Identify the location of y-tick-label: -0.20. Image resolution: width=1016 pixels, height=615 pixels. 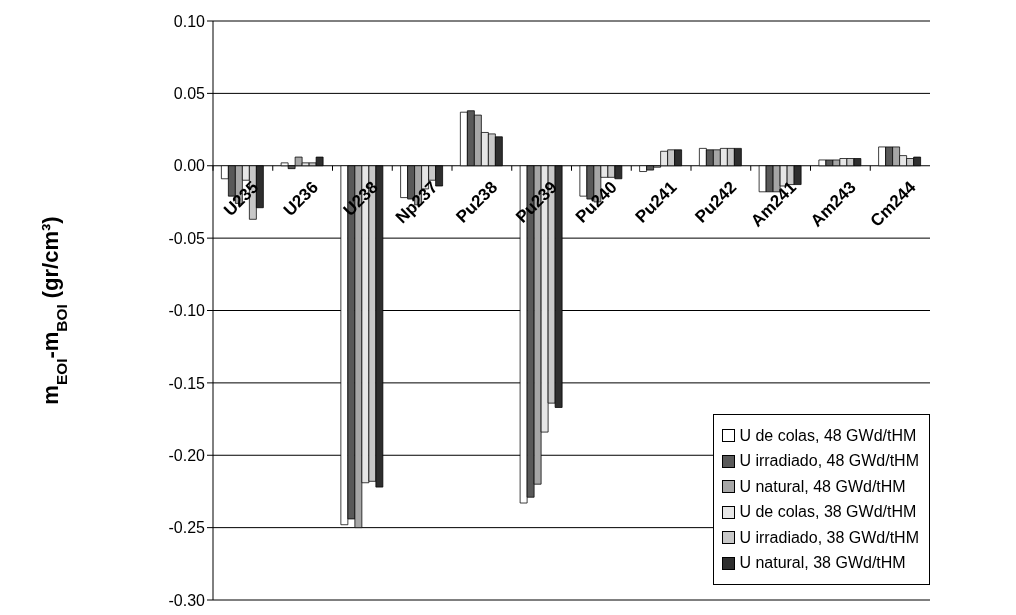
(187, 455).